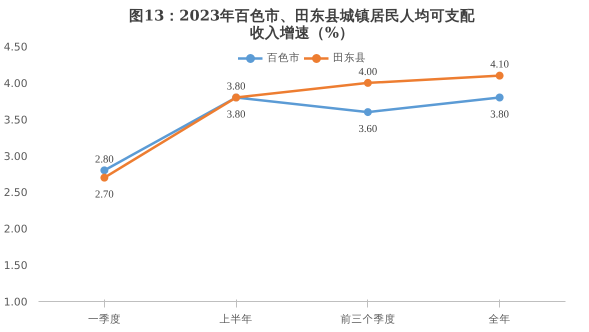 Image resolution: width=589 pixels, height=332 pixels. Describe the element at coordinates (236, 319) in the screenshot. I see `x-tick-label: 上半年` at that location.